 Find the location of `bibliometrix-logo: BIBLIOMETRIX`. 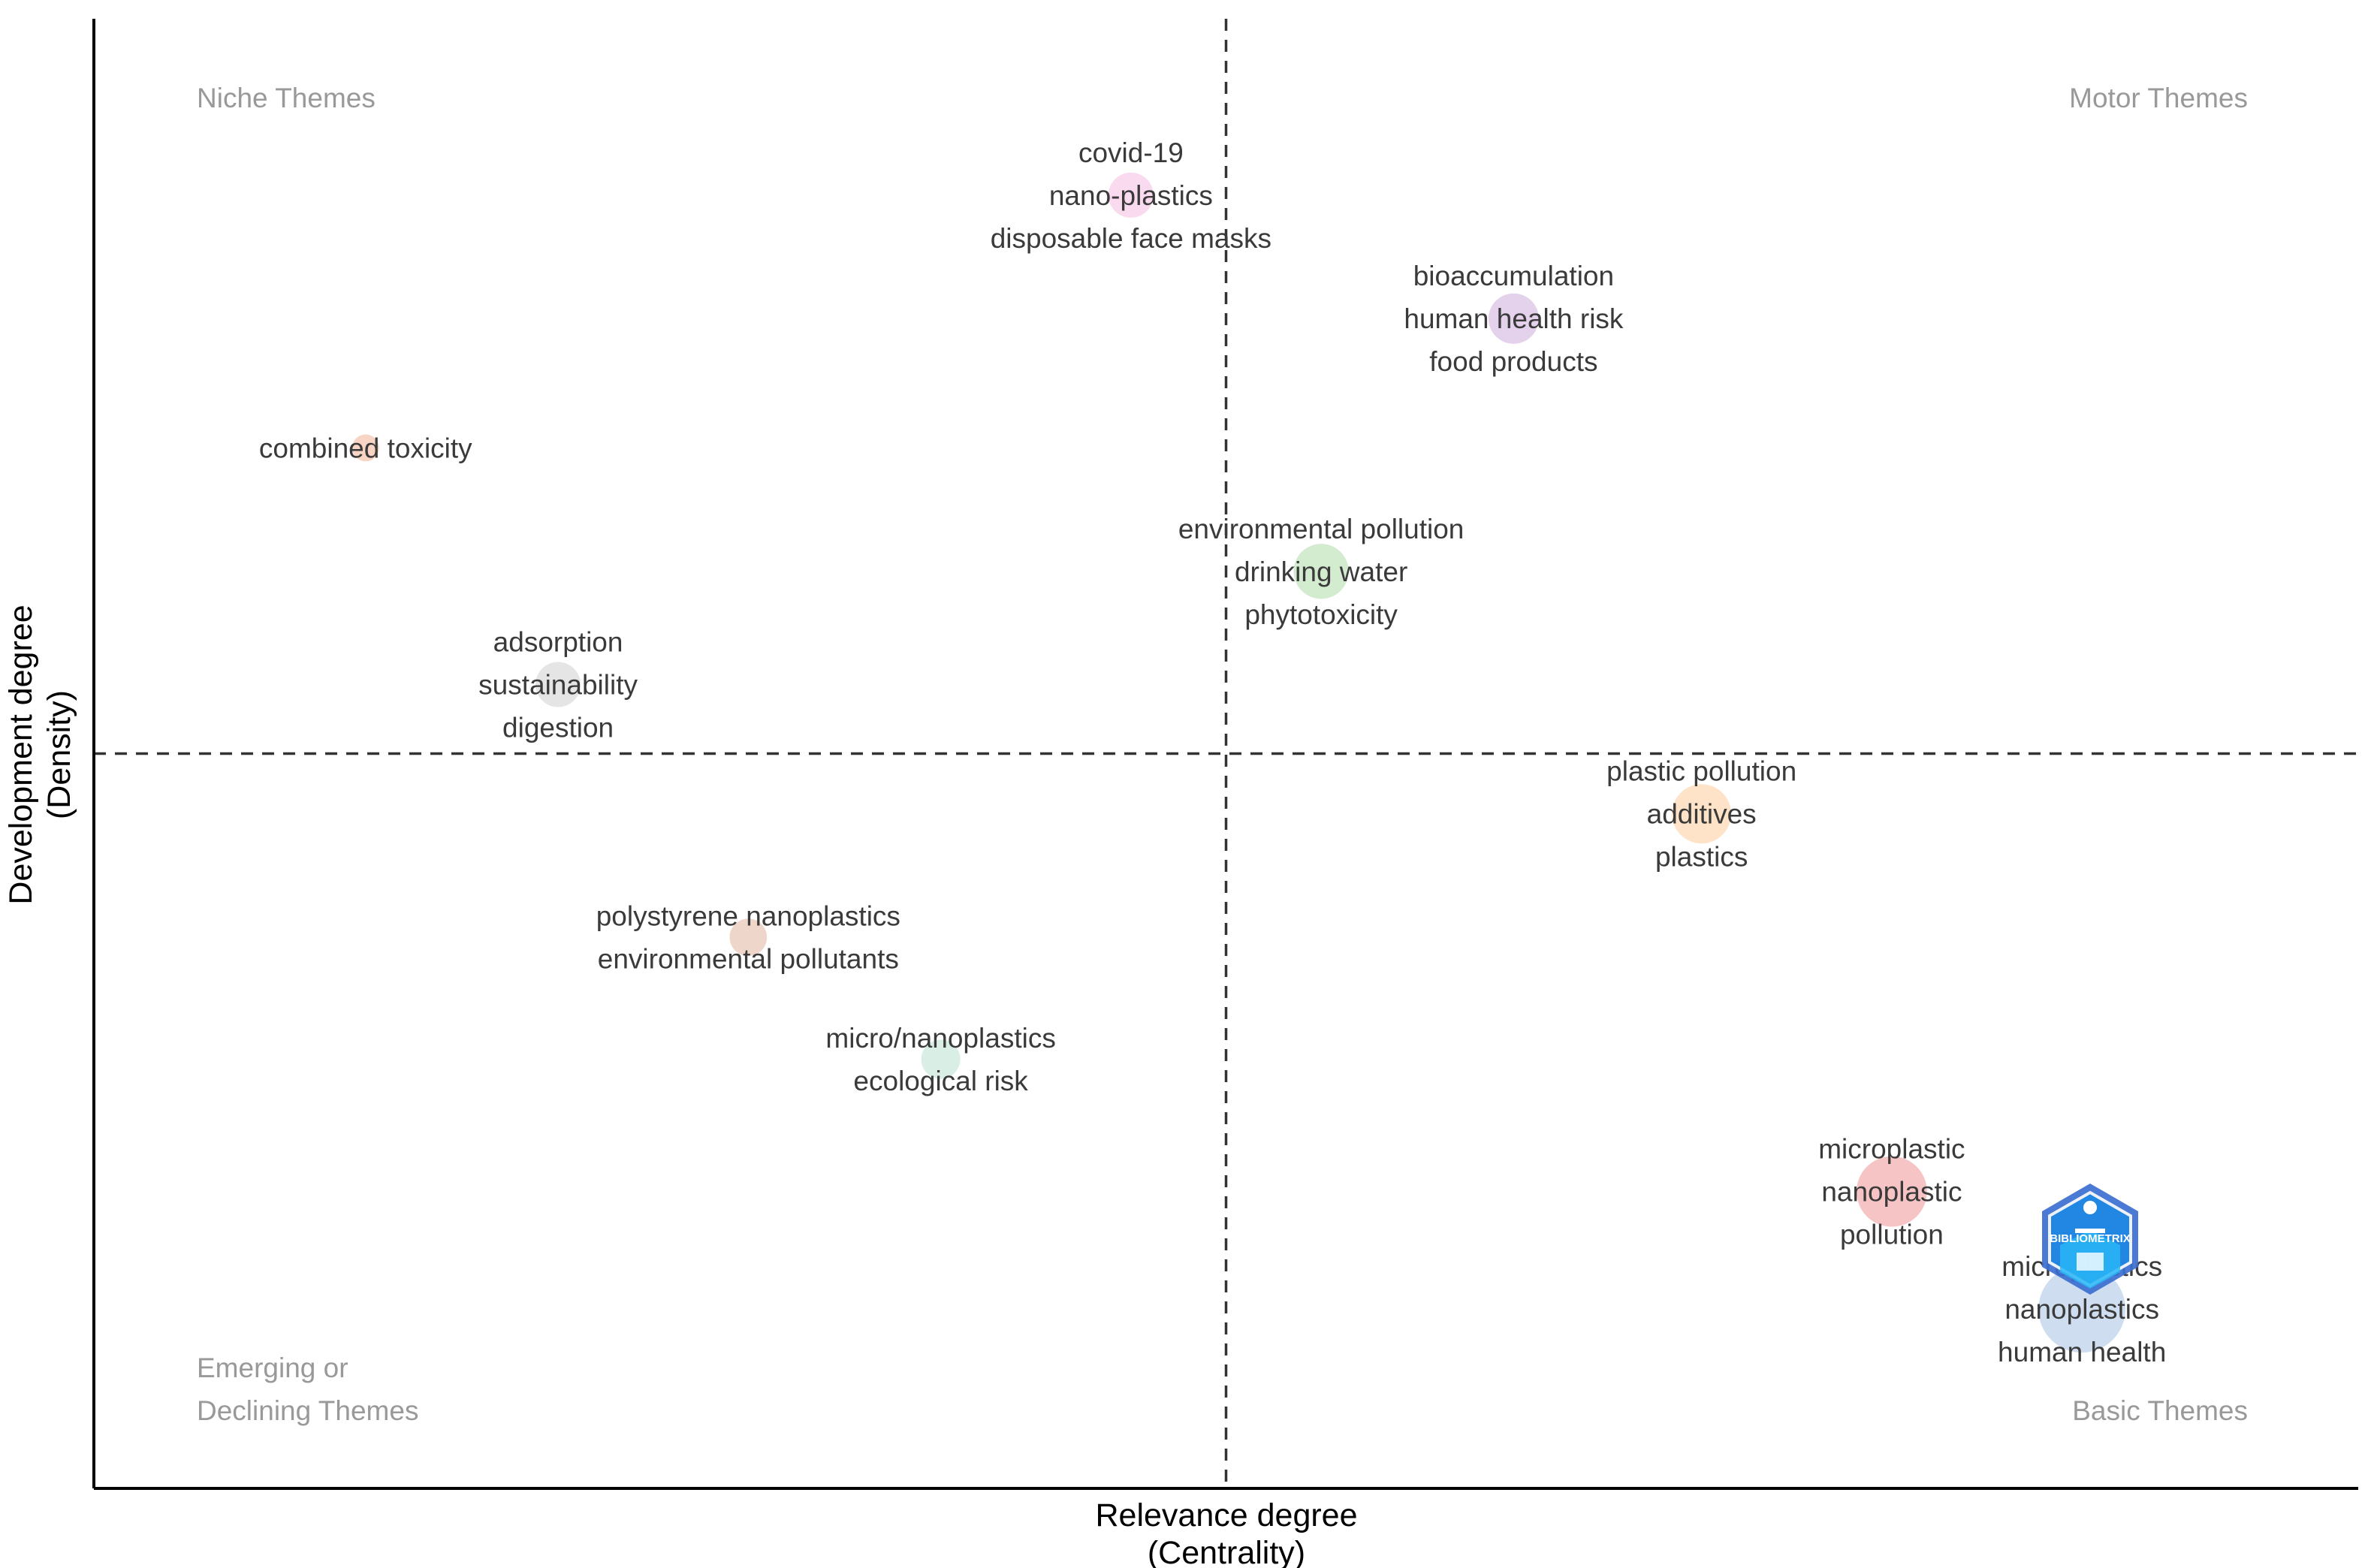

bibliometrix-logo: BIBLIOMETRIX is located at coordinates (2090, 1240).